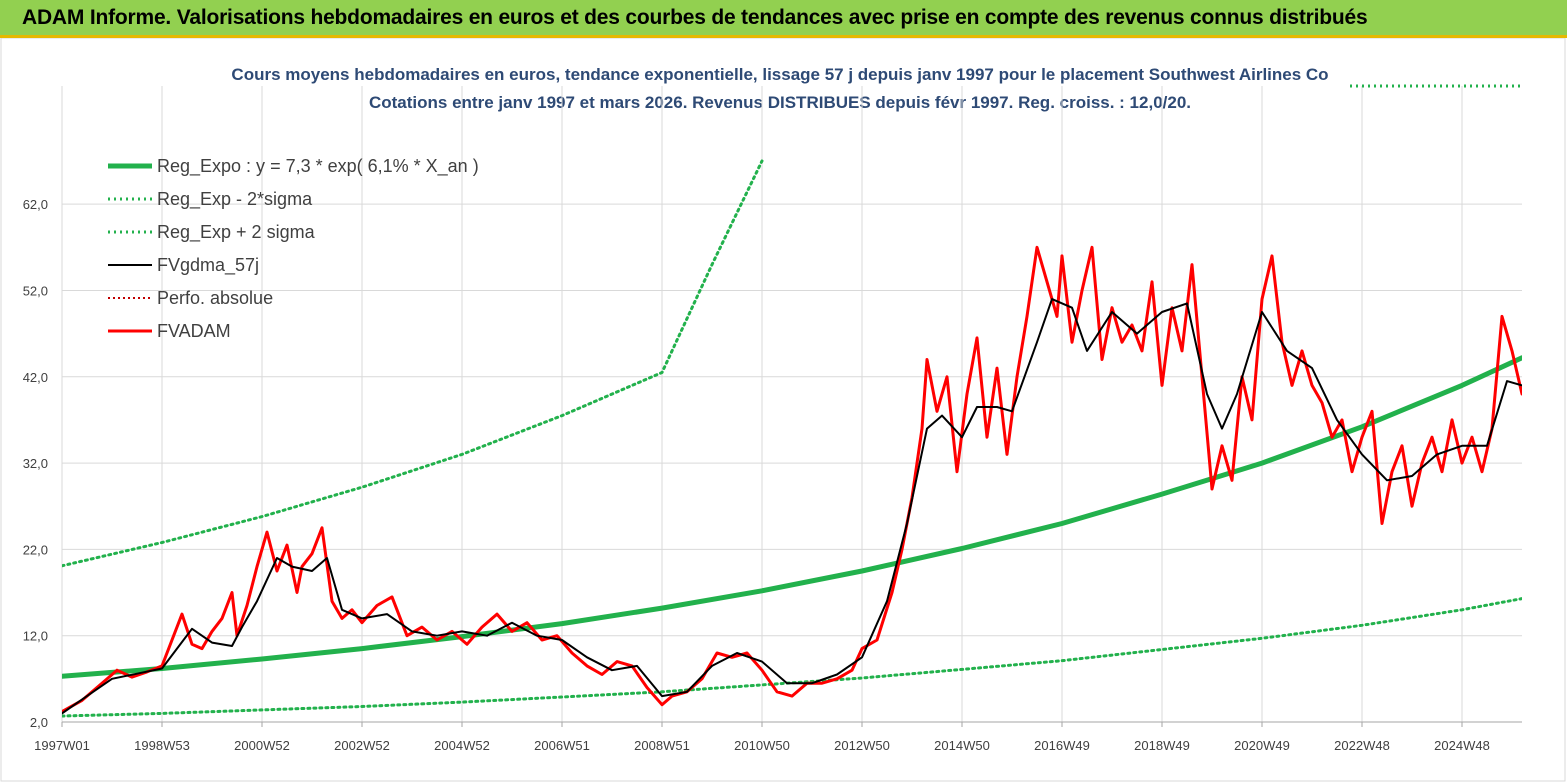 This screenshot has width=1567, height=783. What do you see at coordinates (35, 377) in the screenshot?
I see `y-tick-label: 42,0` at bounding box center [35, 377].